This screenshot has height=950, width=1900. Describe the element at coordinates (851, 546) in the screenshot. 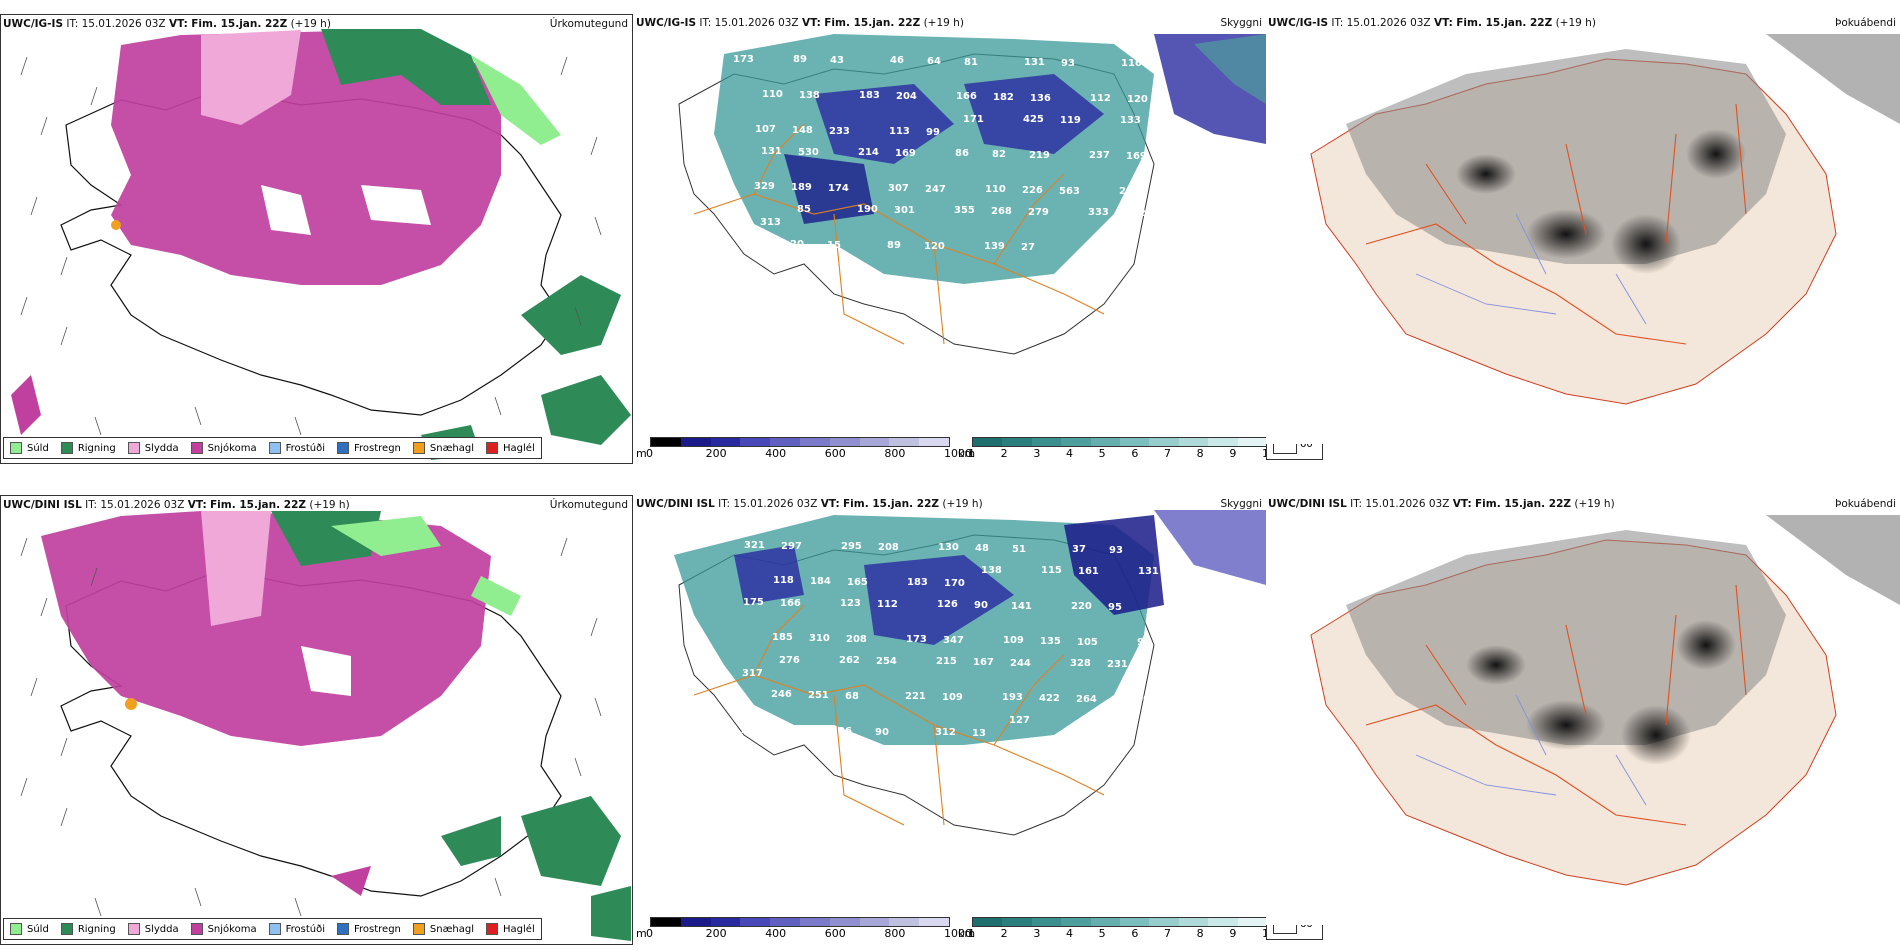

I see `cloud-base-value: 295` at that location.